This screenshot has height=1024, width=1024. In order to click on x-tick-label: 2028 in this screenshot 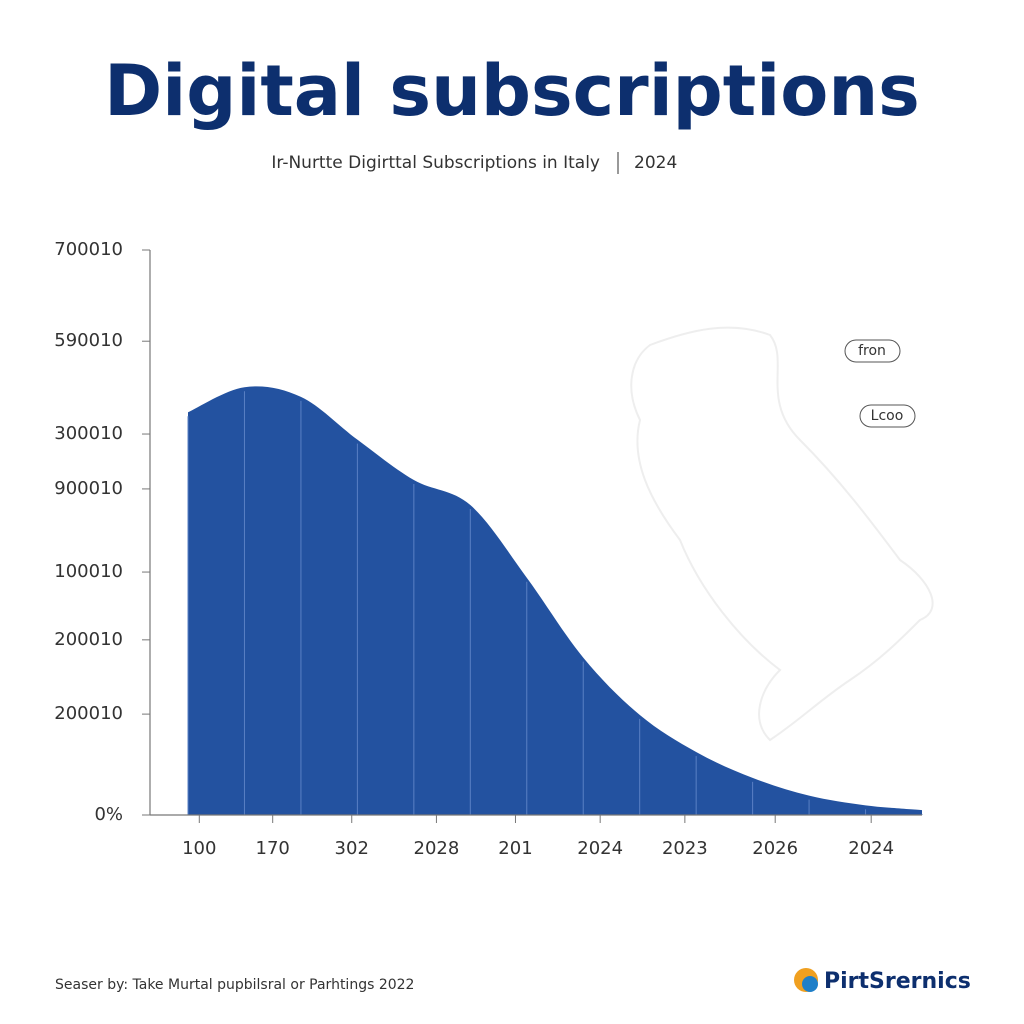, I will do `click(437, 848)`.